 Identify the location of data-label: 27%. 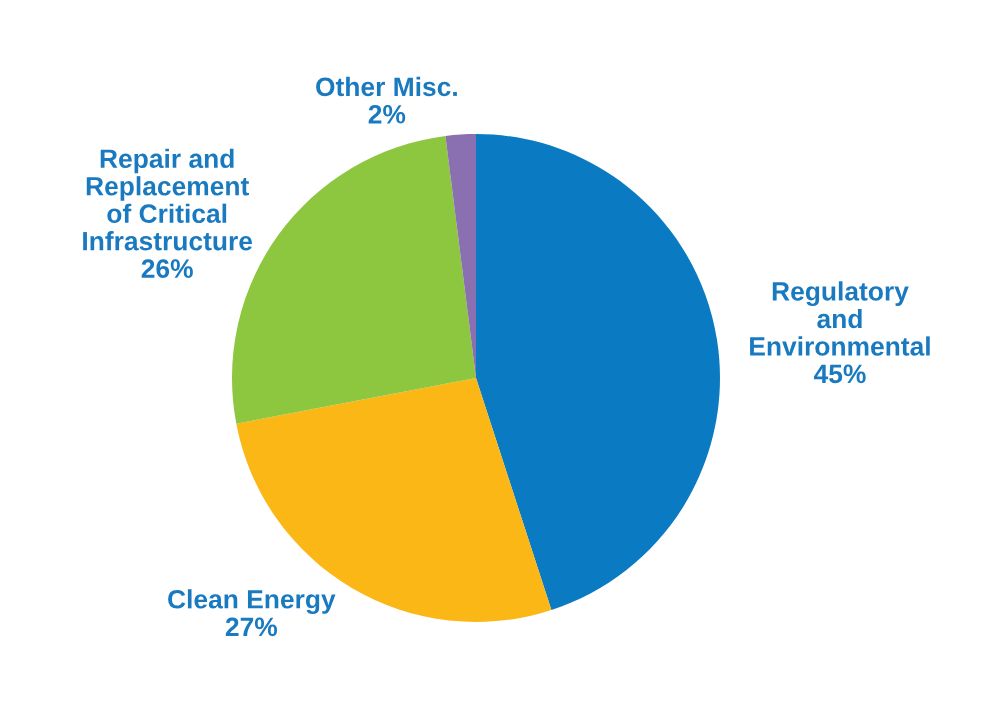
(251, 627).